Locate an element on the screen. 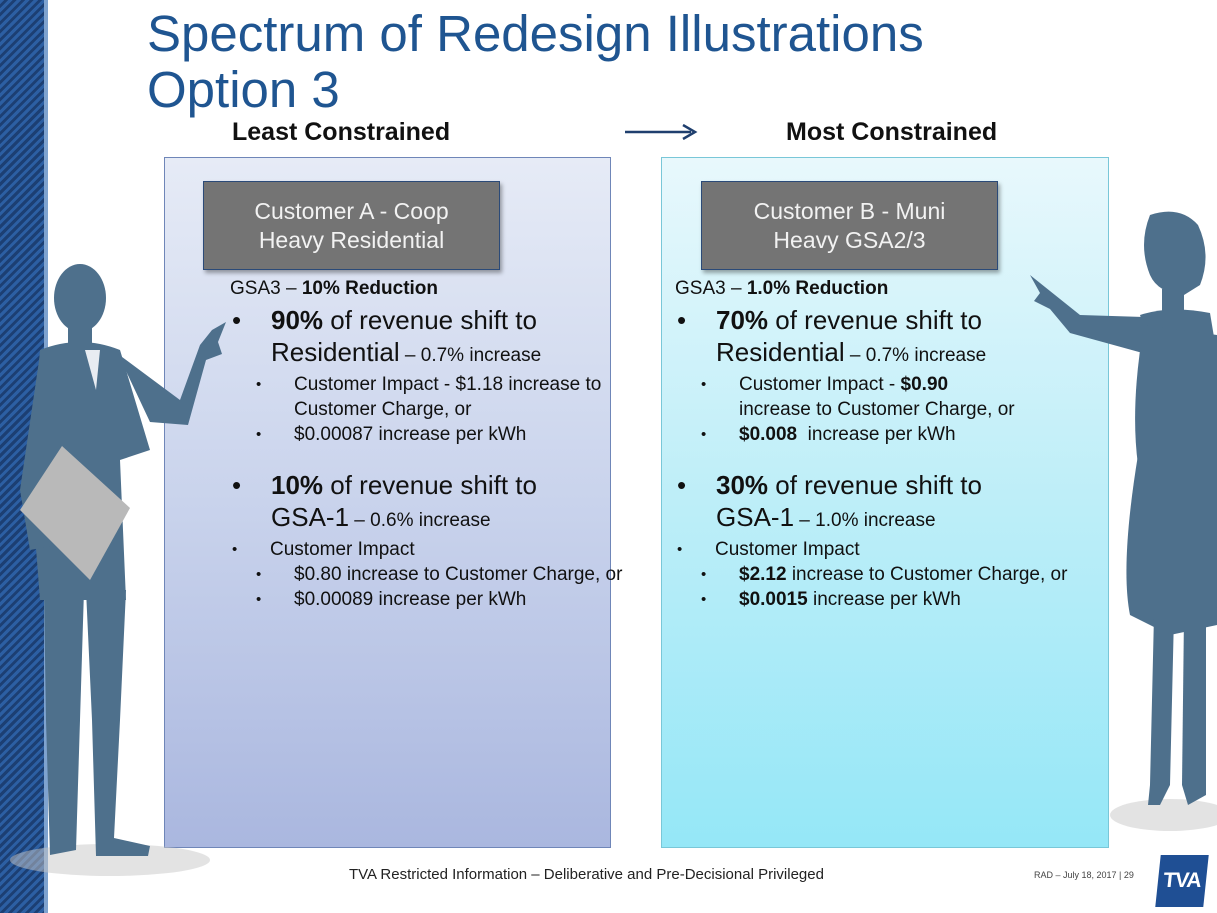 This screenshot has height=913, width=1217. woman-silhouette-icon is located at coordinates (1123, 521).